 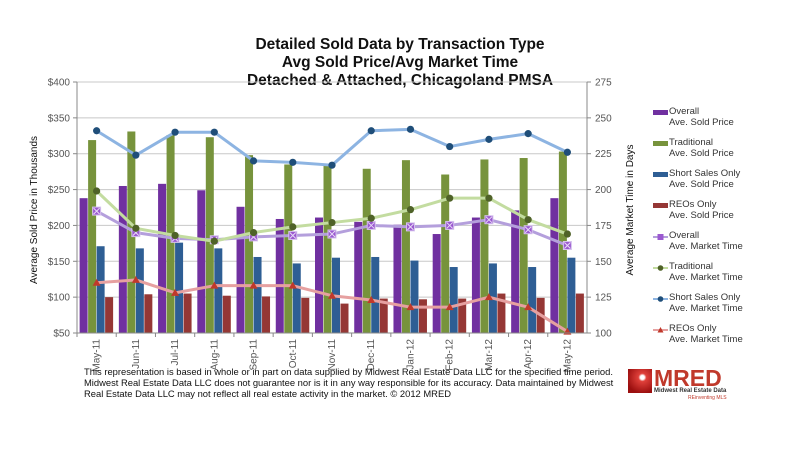 What do you see at coordinates (603, 226) in the screenshot?
I see `y2-tick-label: 175` at bounding box center [603, 226].